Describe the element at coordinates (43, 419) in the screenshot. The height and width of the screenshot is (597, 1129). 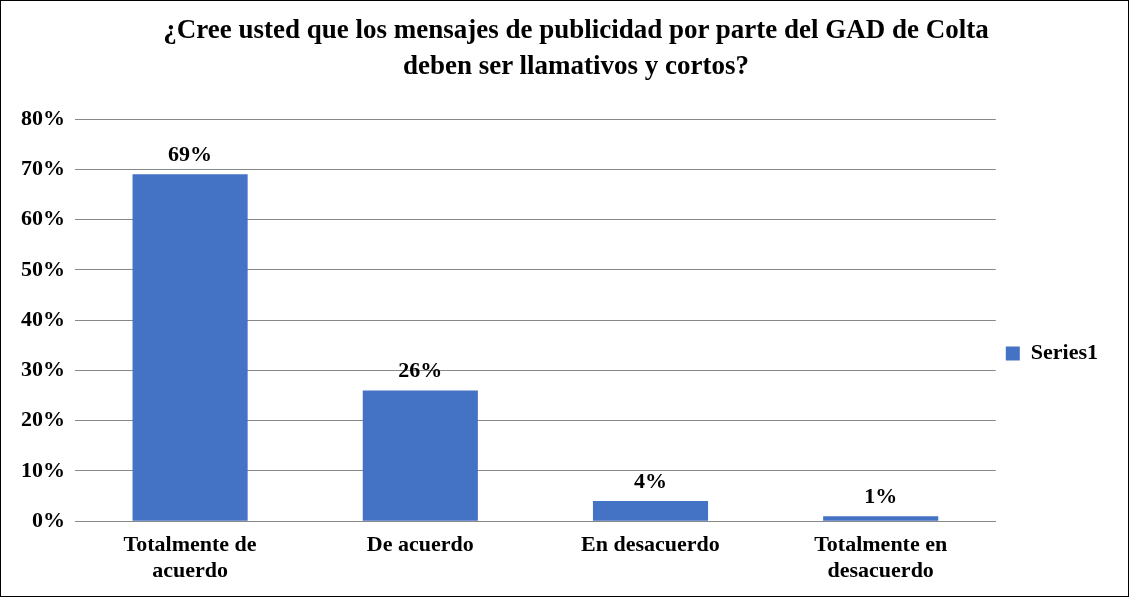
I see `y-tick-label: 20%` at that location.